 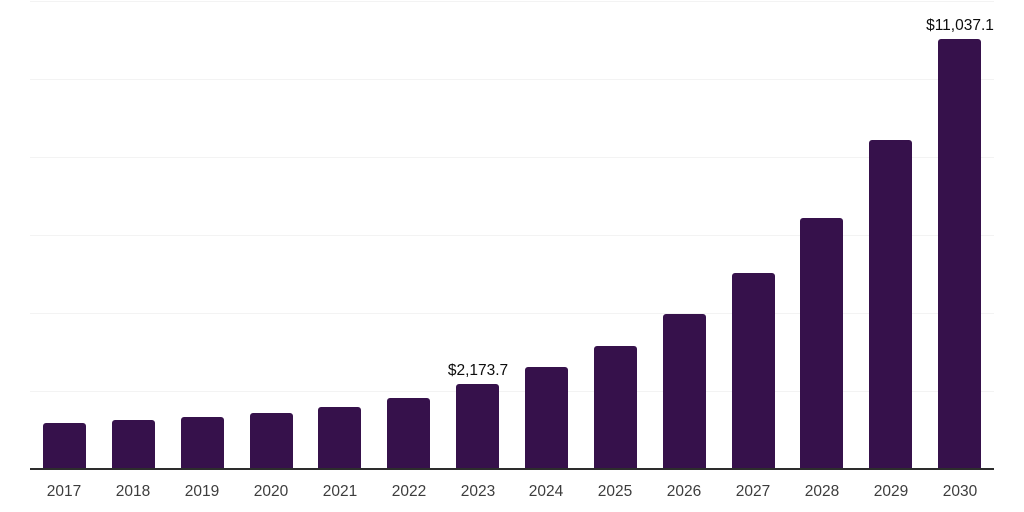 I want to click on gridline-2000, so click(x=512, y=391).